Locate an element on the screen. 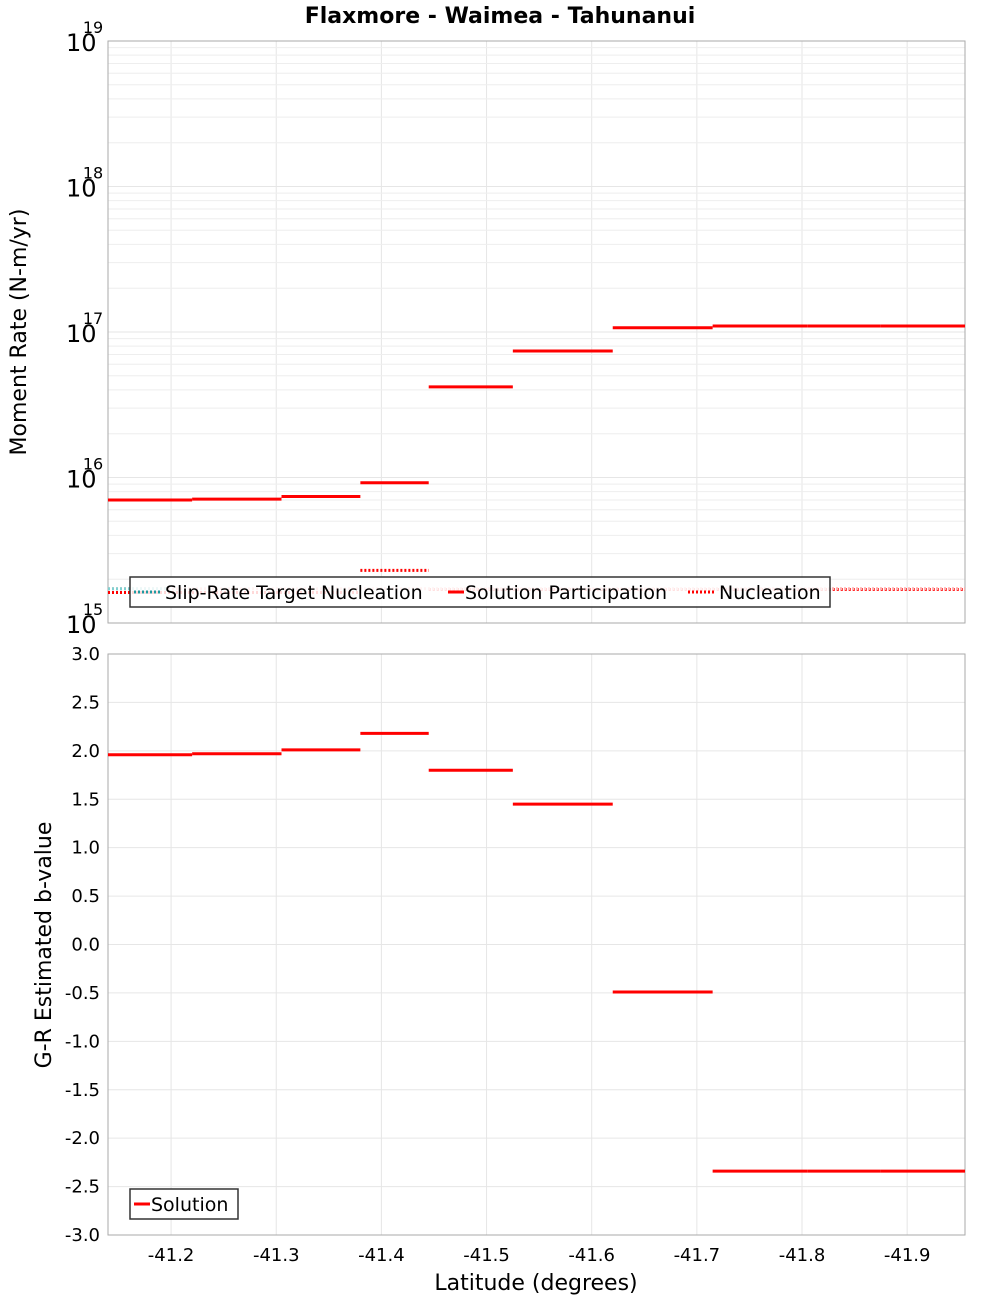 The width and height of the screenshot is (1000, 1300). x-tick-label: -41.3 is located at coordinates (276, 1255).